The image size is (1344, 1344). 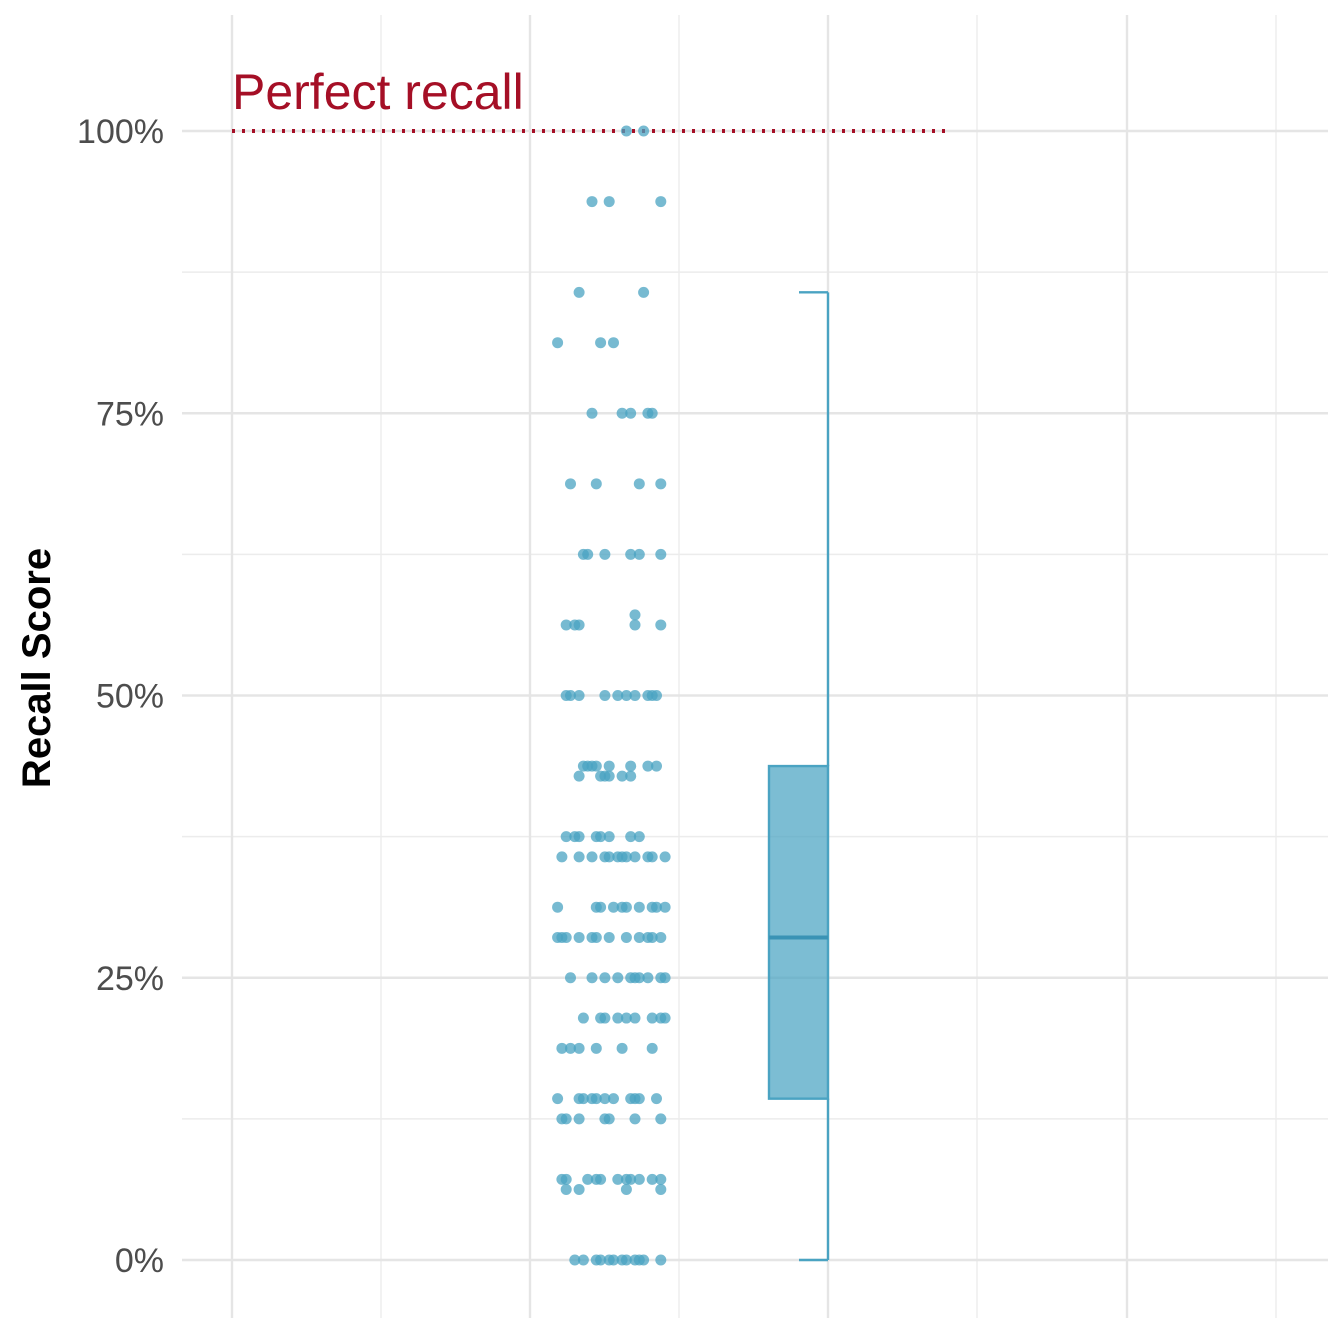 I want to click on y-tick-label: 75%, so click(x=130, y=414).